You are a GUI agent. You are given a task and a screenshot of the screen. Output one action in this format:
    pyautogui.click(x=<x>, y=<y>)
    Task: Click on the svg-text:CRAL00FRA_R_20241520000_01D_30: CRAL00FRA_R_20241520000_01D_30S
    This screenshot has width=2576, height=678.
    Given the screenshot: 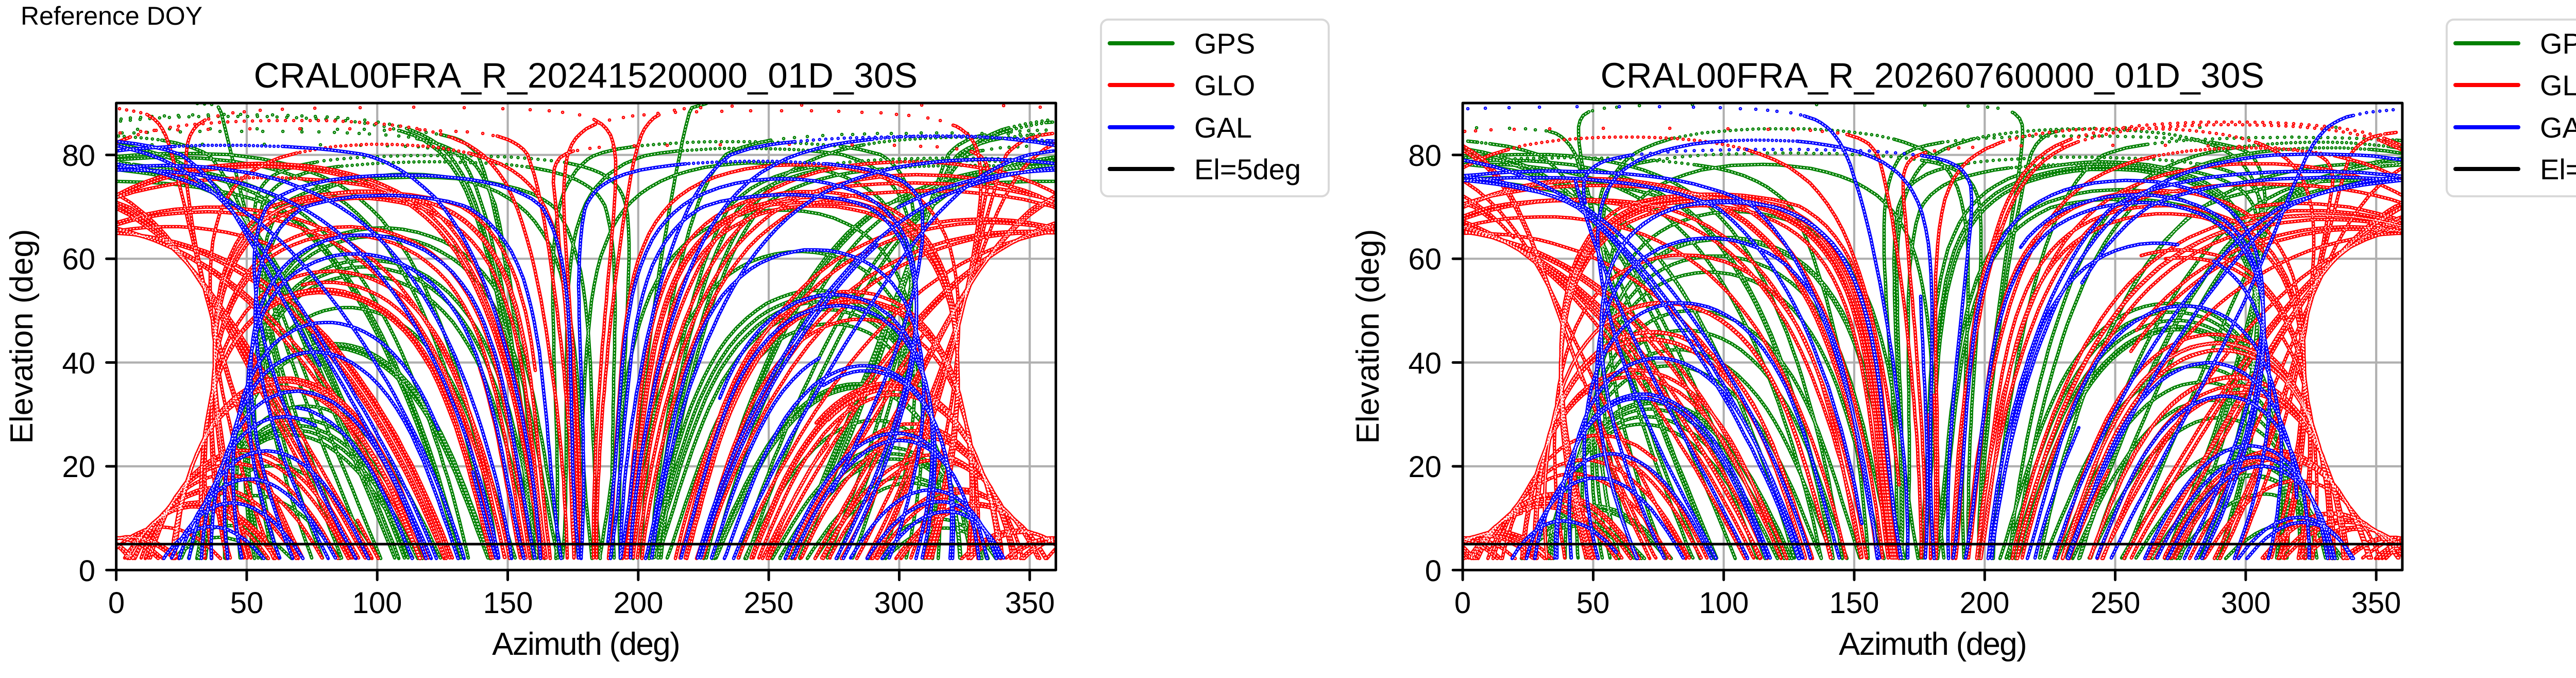 What is the action you would take?
    pyautogui.click(x=585, y=75)
    